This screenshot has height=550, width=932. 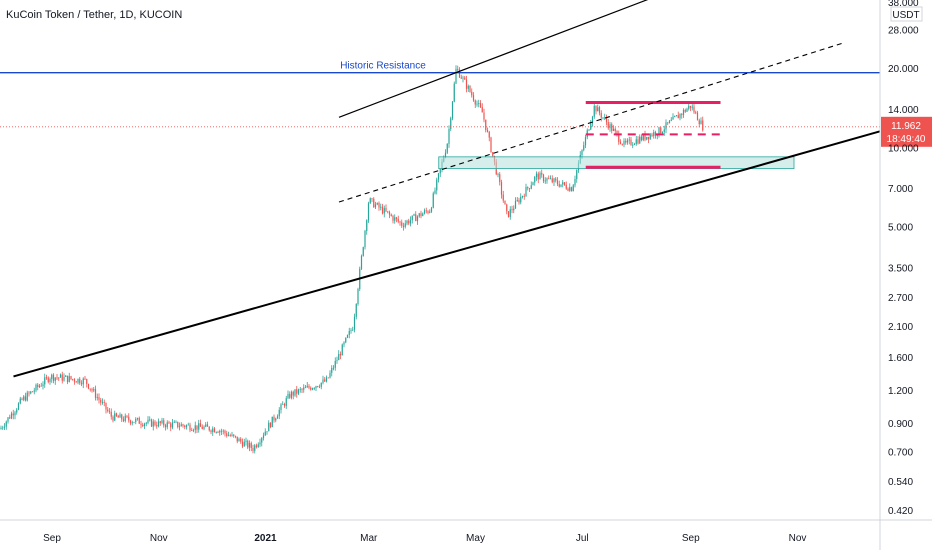 I want to click on countdown-value: 18:49:40, so click(x=906, y=139).